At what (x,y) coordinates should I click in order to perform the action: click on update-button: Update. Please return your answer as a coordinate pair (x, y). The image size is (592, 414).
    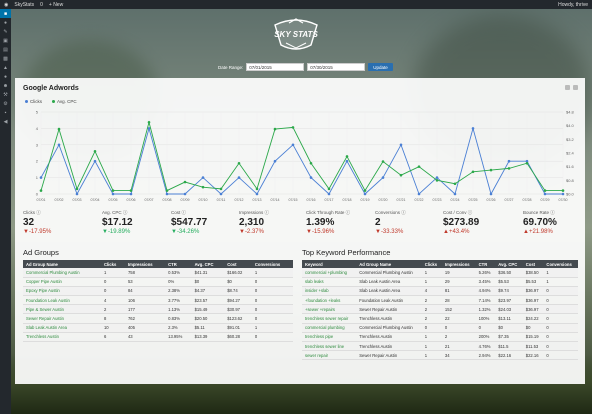
    Looking at the image, I should click on (380, 67).